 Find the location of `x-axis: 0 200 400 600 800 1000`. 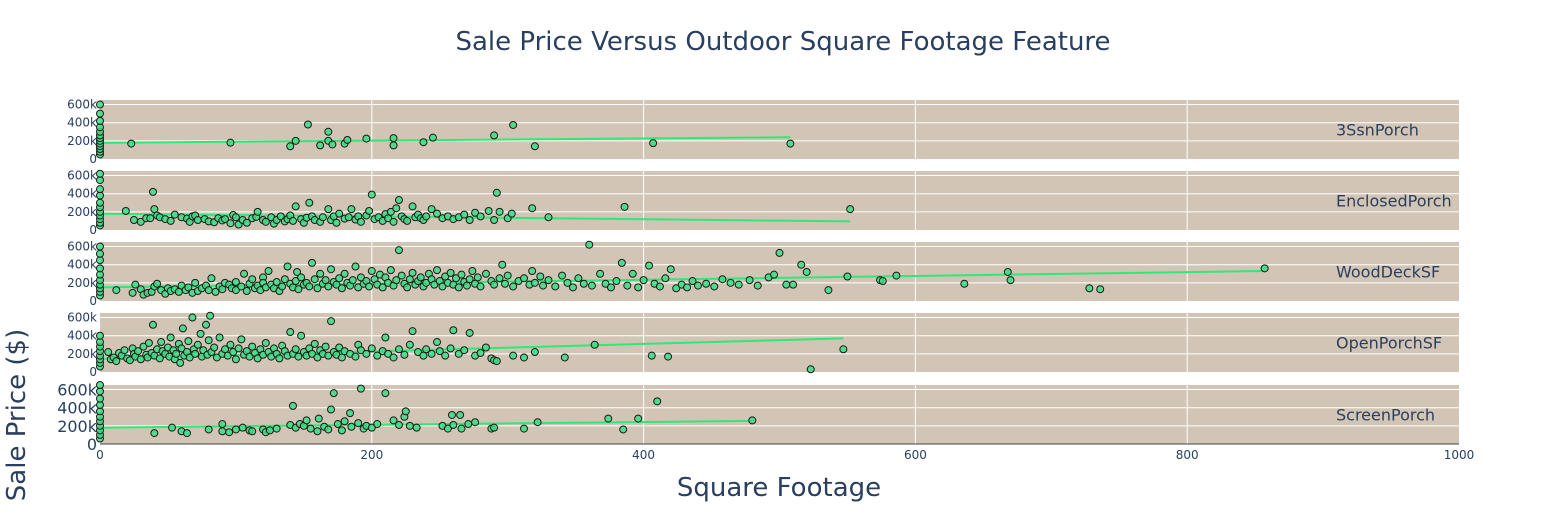

x-axis: 0 200 400 600 800 1000 is located at coordinates (785, 452).